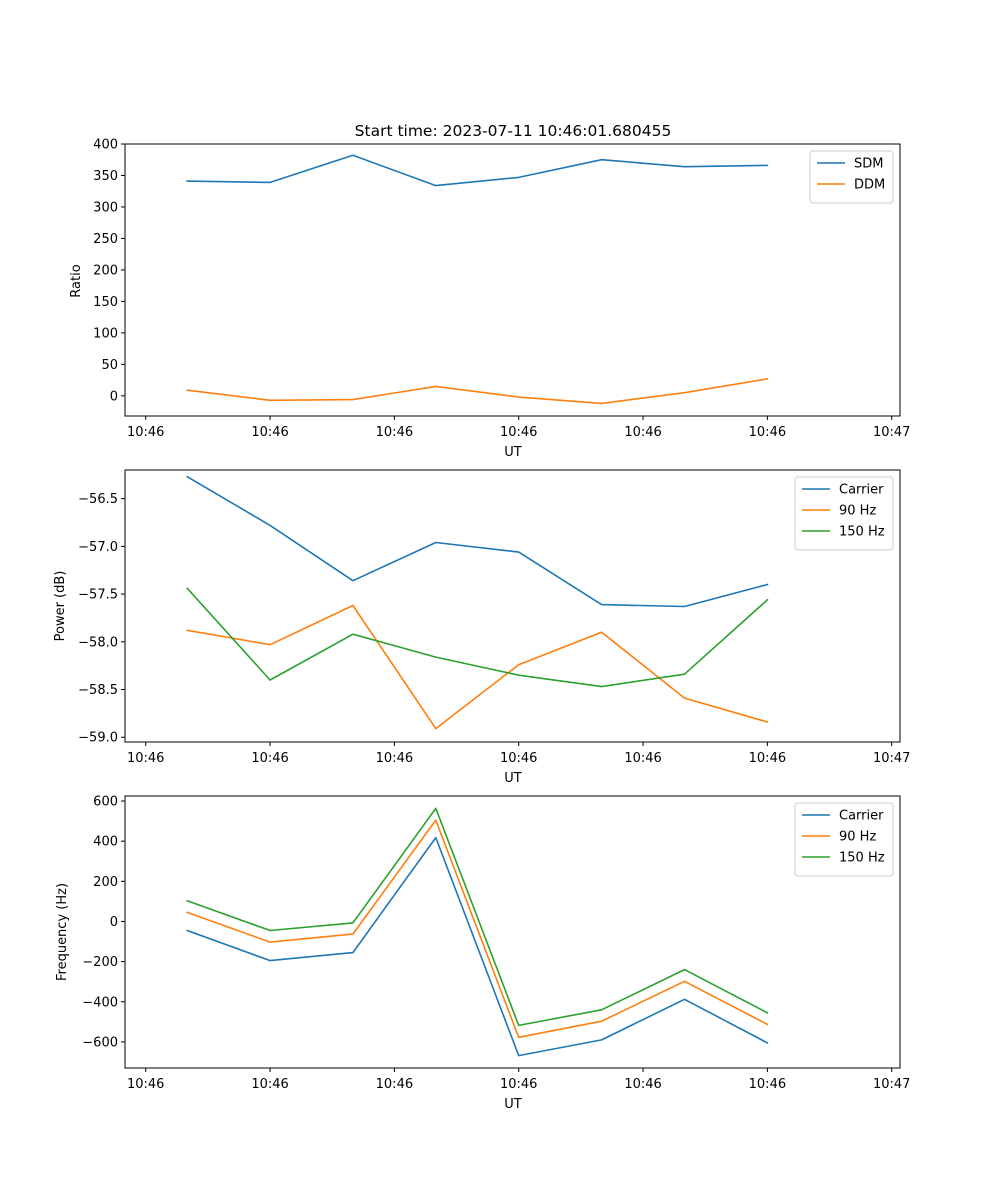 The height and width of the screenshot is (1200, 1000). I want to click on series-line-ddm, so click(477, 391).